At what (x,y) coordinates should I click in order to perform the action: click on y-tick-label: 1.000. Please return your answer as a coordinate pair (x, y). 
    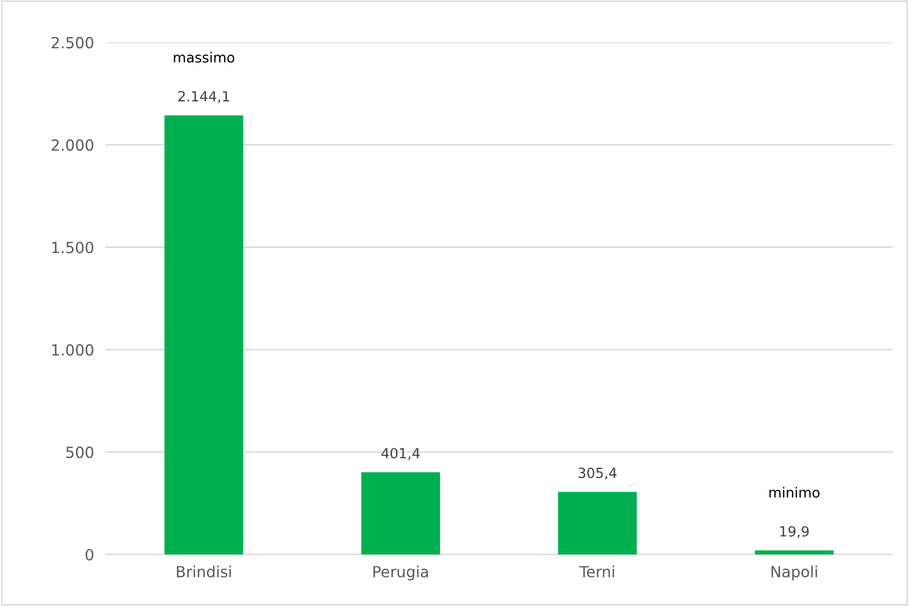
    Looking at the image, I should click on (73, 350).